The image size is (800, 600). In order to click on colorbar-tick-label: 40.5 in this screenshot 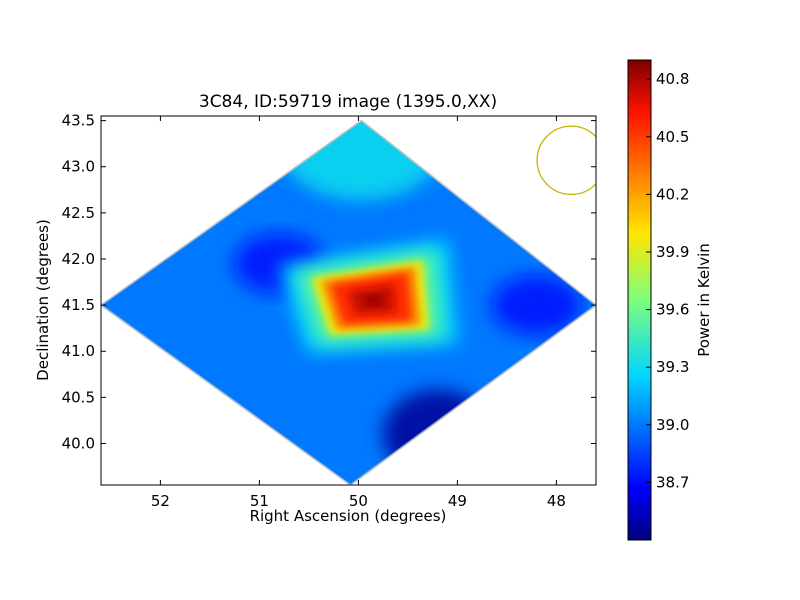, I will do `click(672, 137)`.